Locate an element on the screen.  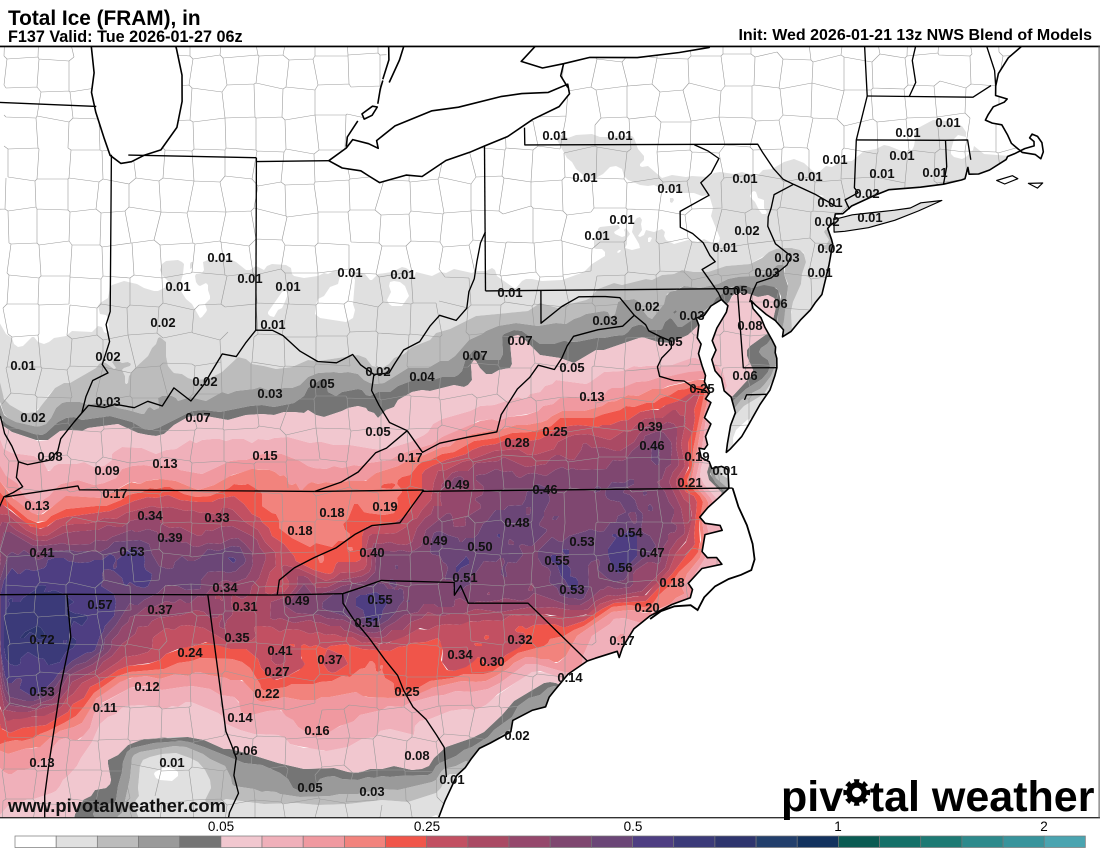
svg-text: 0.32 is located at coordinates (519, 639).